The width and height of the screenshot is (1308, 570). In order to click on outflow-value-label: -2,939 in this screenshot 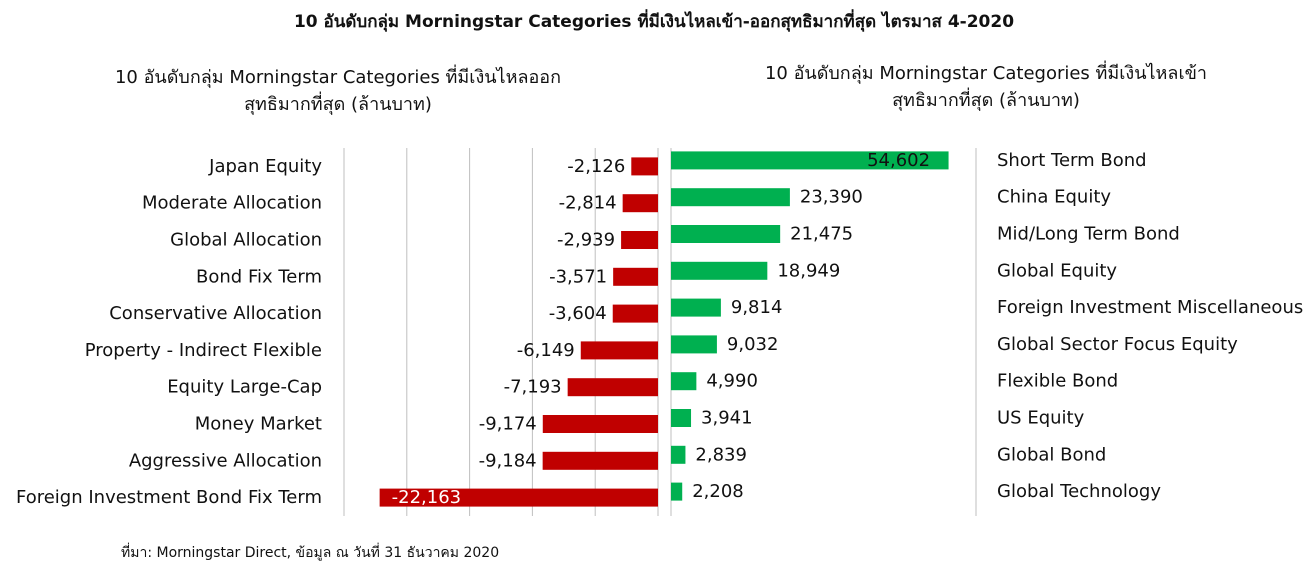, I will do `click(586, 240)`.